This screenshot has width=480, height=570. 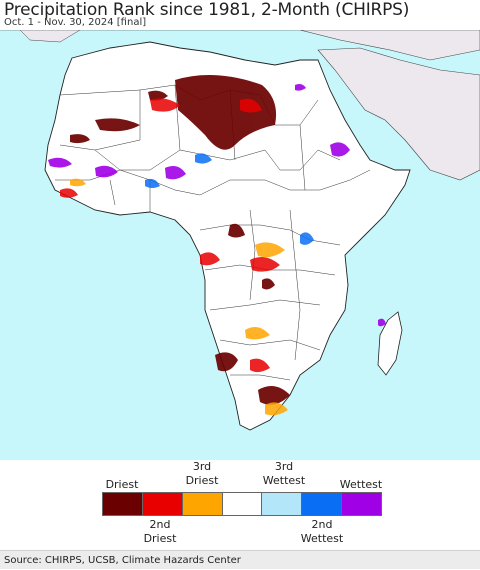 I want to click on europe-fragment, so click(x=50, y=36).